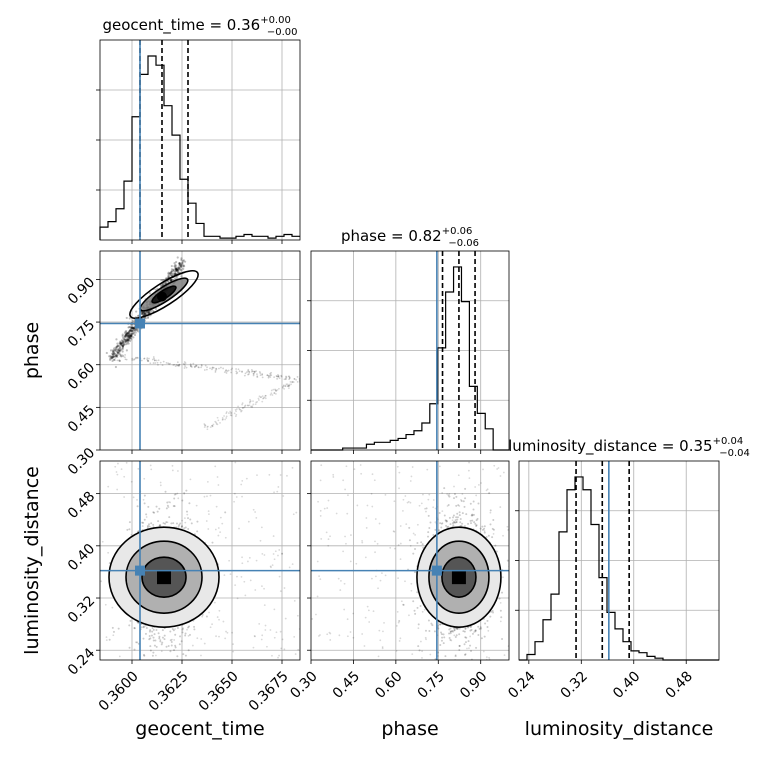  I want to click on summary-value: geocent_time = 0.36, so click(182, 25).